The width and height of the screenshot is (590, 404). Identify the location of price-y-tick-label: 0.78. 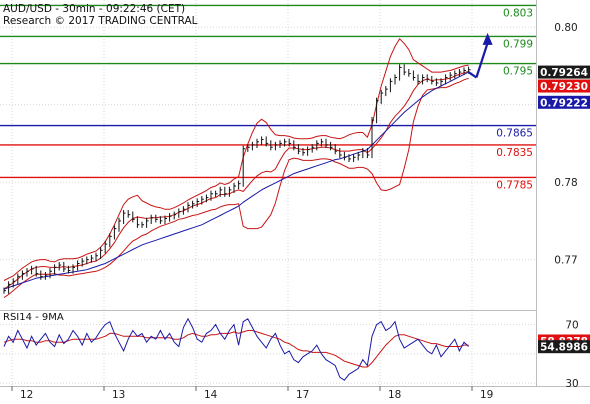
(565, 183).